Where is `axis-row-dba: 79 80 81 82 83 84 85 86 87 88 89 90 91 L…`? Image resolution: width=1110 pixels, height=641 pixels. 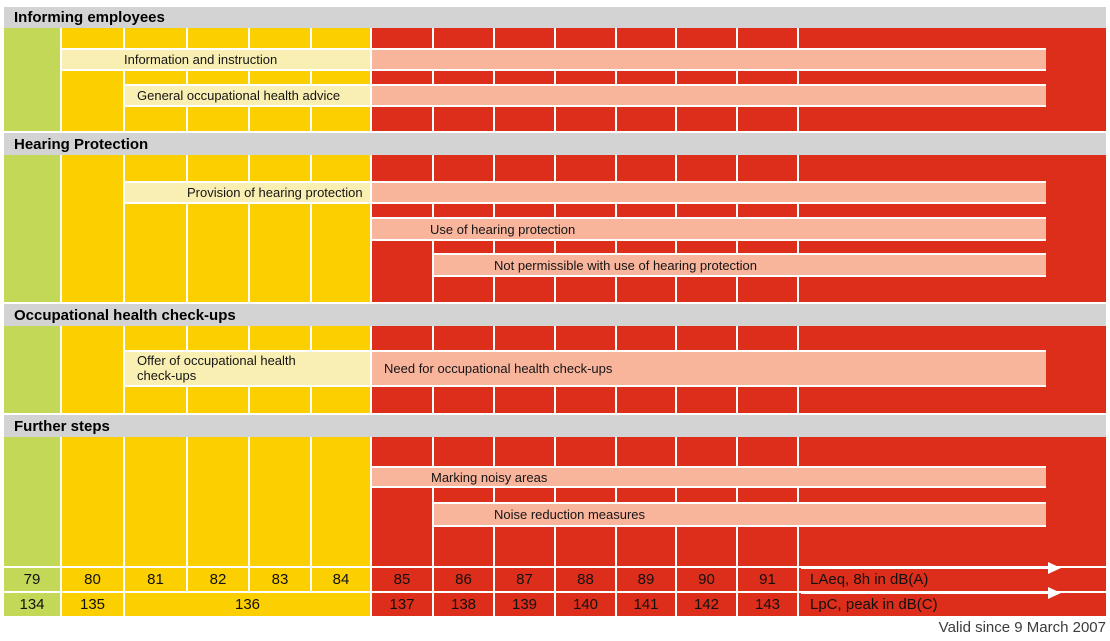 axis-row-dba: 79 80 81 82 83 84 85 86 87 88 89 90 91 L… is located at coordinates (555, 579).